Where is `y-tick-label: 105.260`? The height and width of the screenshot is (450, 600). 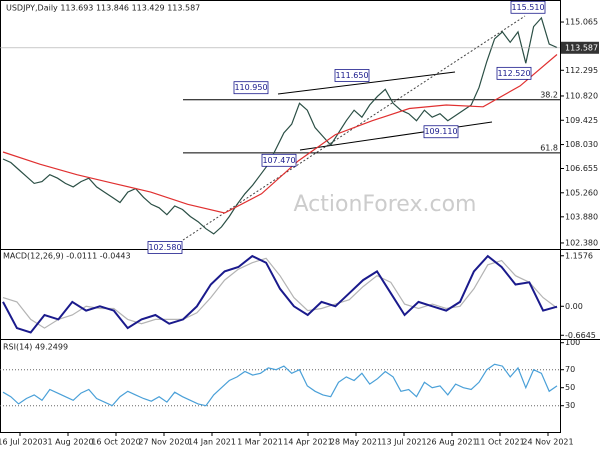
y-tick-label: 105.260 is located at coordinates (581, 192).